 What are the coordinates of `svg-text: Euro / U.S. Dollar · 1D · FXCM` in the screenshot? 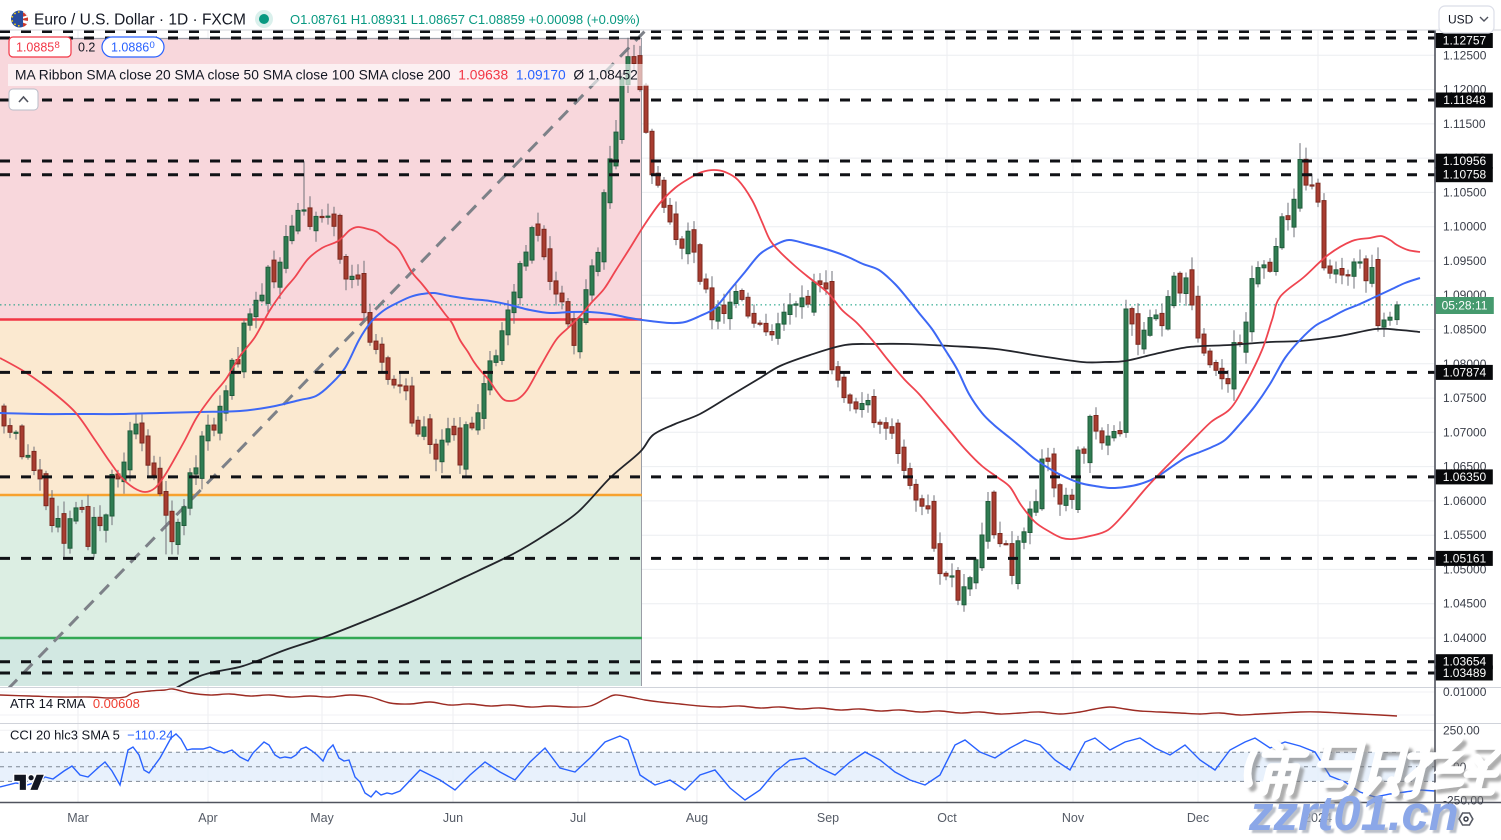 It's located at (140, 20).